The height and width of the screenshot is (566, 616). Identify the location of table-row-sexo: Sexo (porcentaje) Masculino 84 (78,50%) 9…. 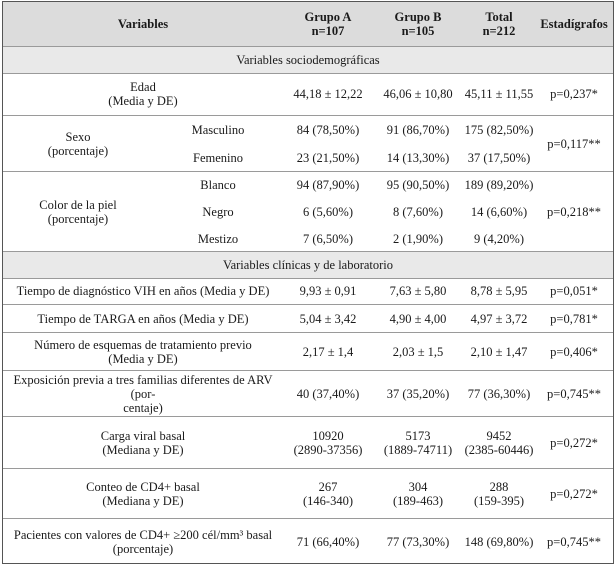
(308, 143).